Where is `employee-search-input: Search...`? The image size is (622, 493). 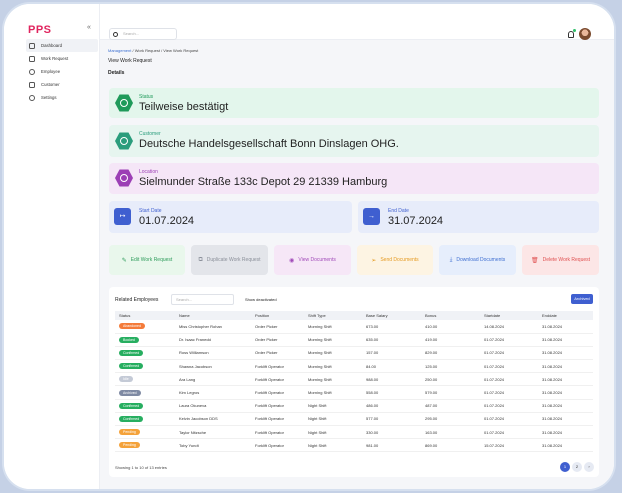
employee-search-input: Search... is located at coordinates (202, 299).